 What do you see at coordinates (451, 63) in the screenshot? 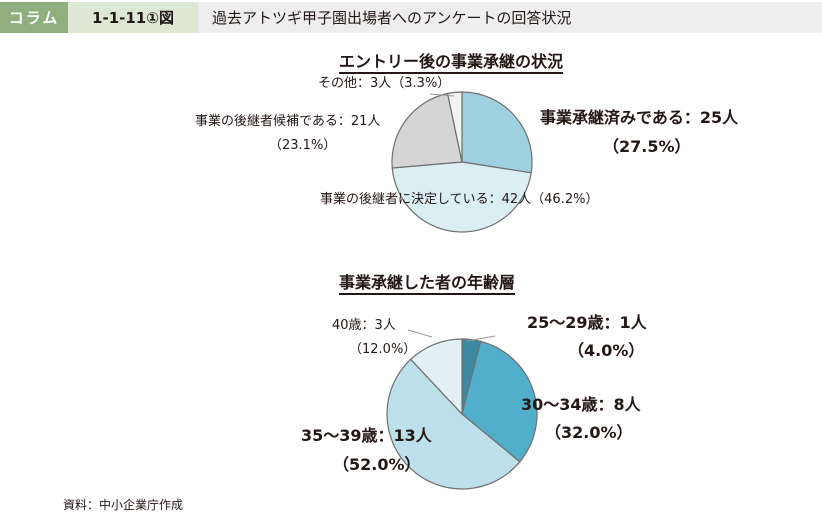
I see `chart-title-entry-status: エントリー後の事業承継の状況` at bounding box center [451, 63].